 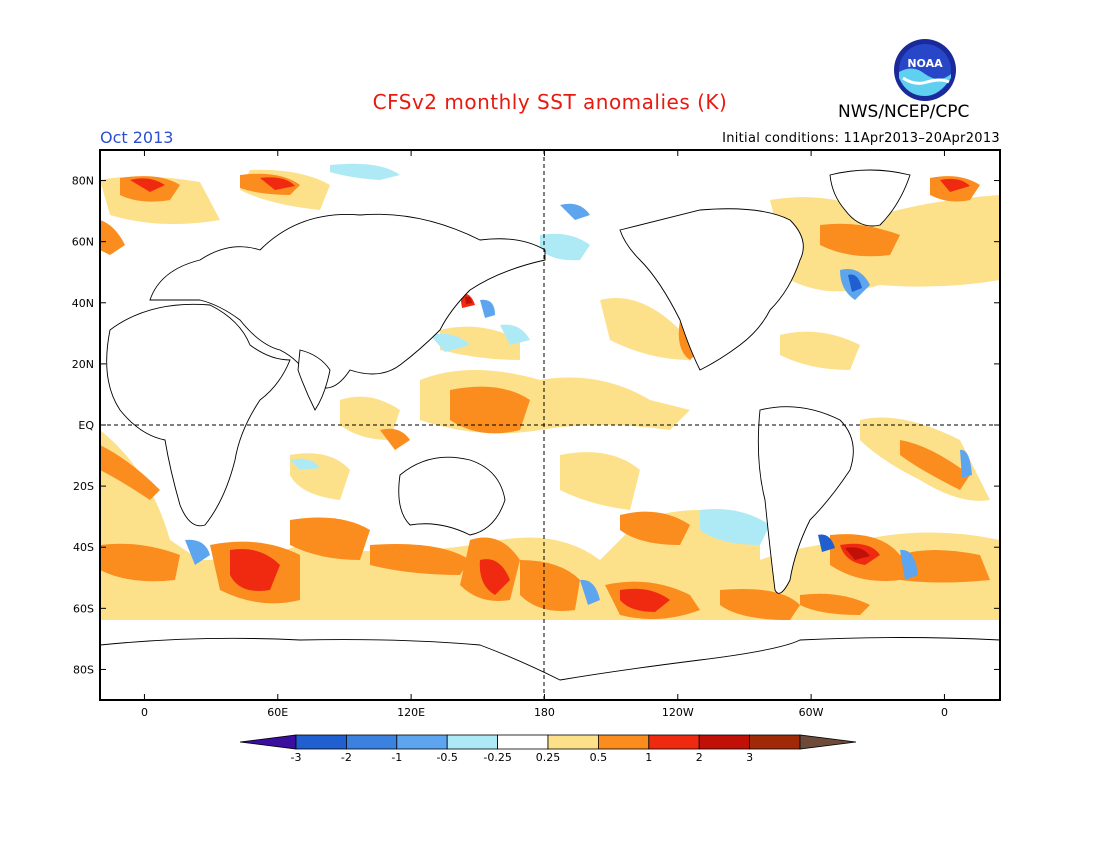 I want to click on lat-label: 20N, so click(x=83, y=364).